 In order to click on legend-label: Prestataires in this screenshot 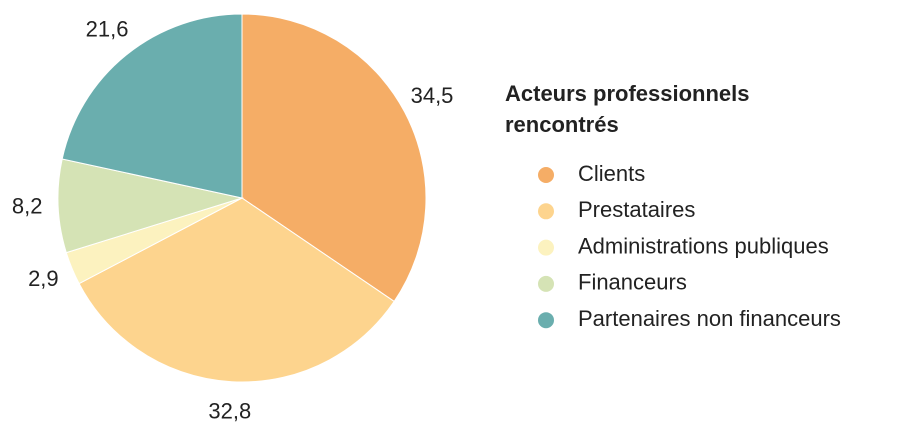, I will do `click(636, 209)`.